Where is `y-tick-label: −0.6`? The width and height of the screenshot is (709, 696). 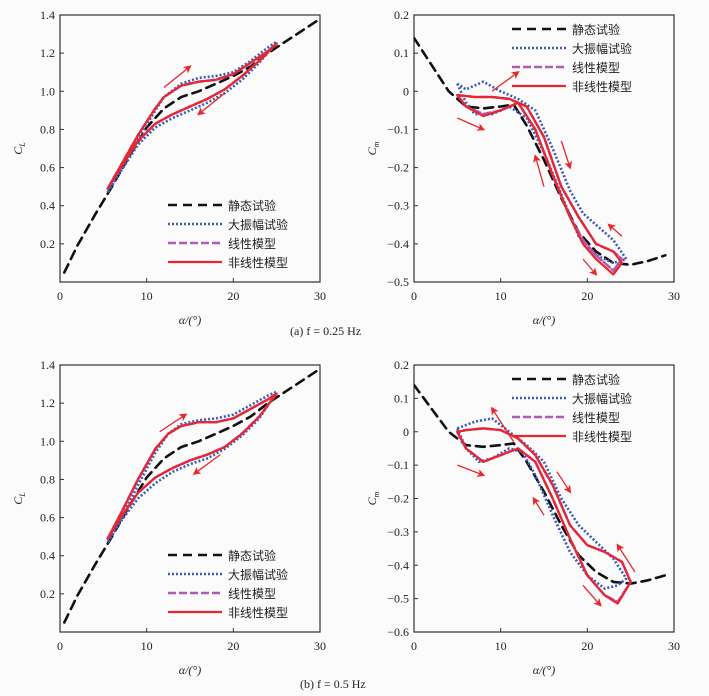
y-tick-label: −0.6 is located at coordinates (398, 632).